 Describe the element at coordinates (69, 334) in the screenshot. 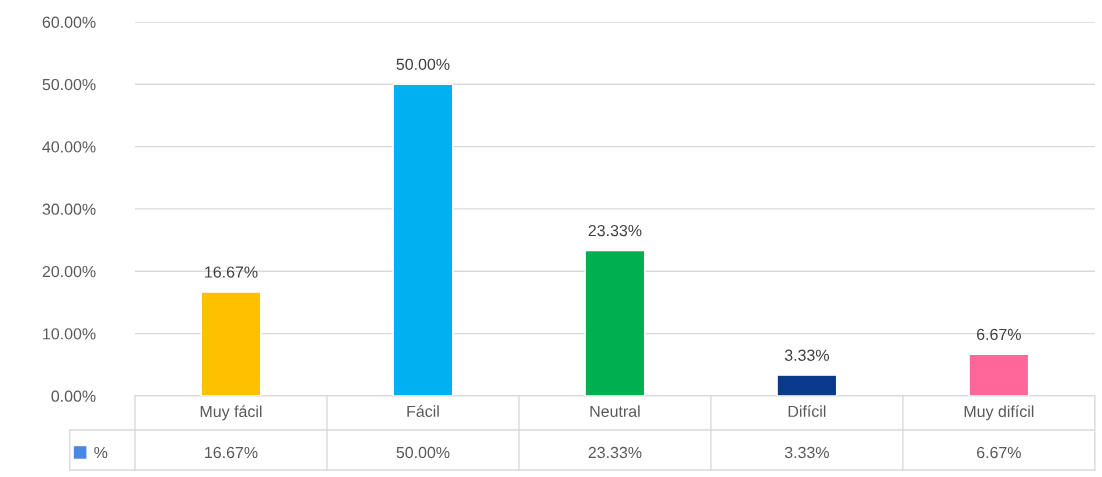

I see `y-tick-label: 10.00%` at that location.